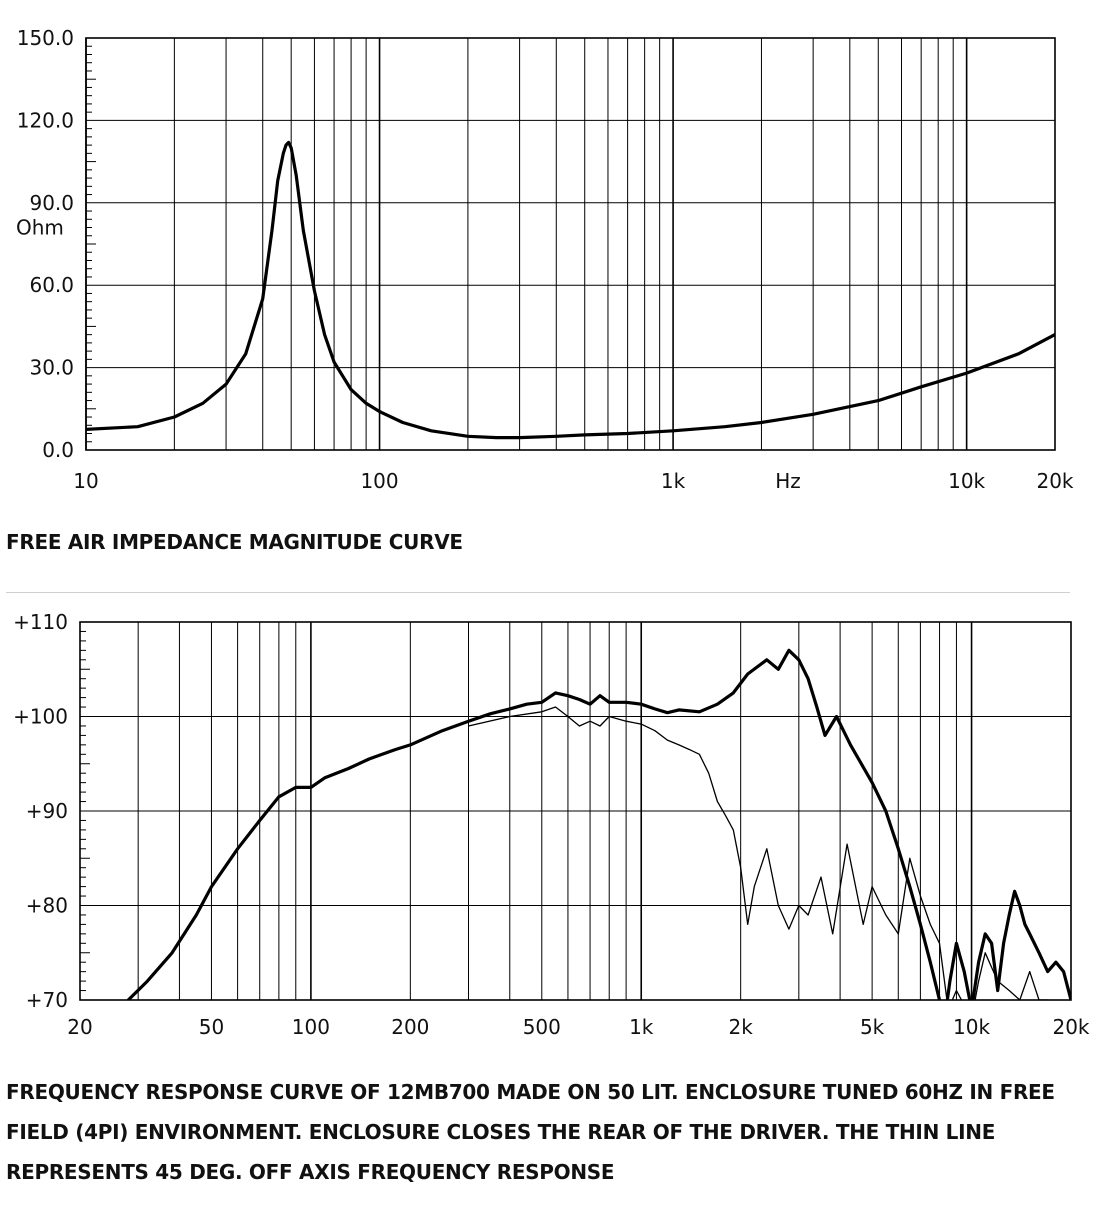  Describe the element at coordinates (40, 227) in the screenshot. I see `y-axis-label: Ohm` at that location.